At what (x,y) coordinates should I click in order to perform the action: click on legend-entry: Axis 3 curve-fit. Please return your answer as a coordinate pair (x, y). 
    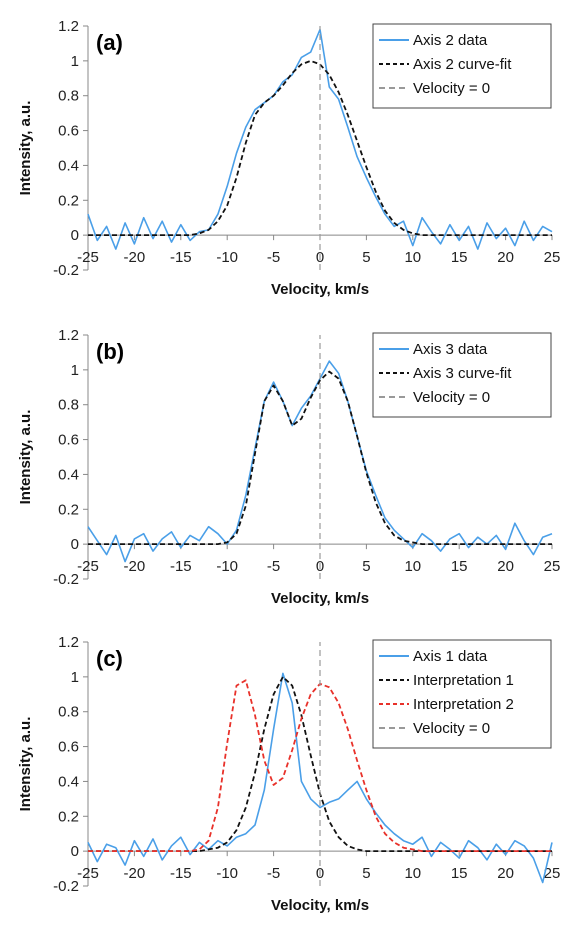
    Looking at the image, I should click on (462, 373).